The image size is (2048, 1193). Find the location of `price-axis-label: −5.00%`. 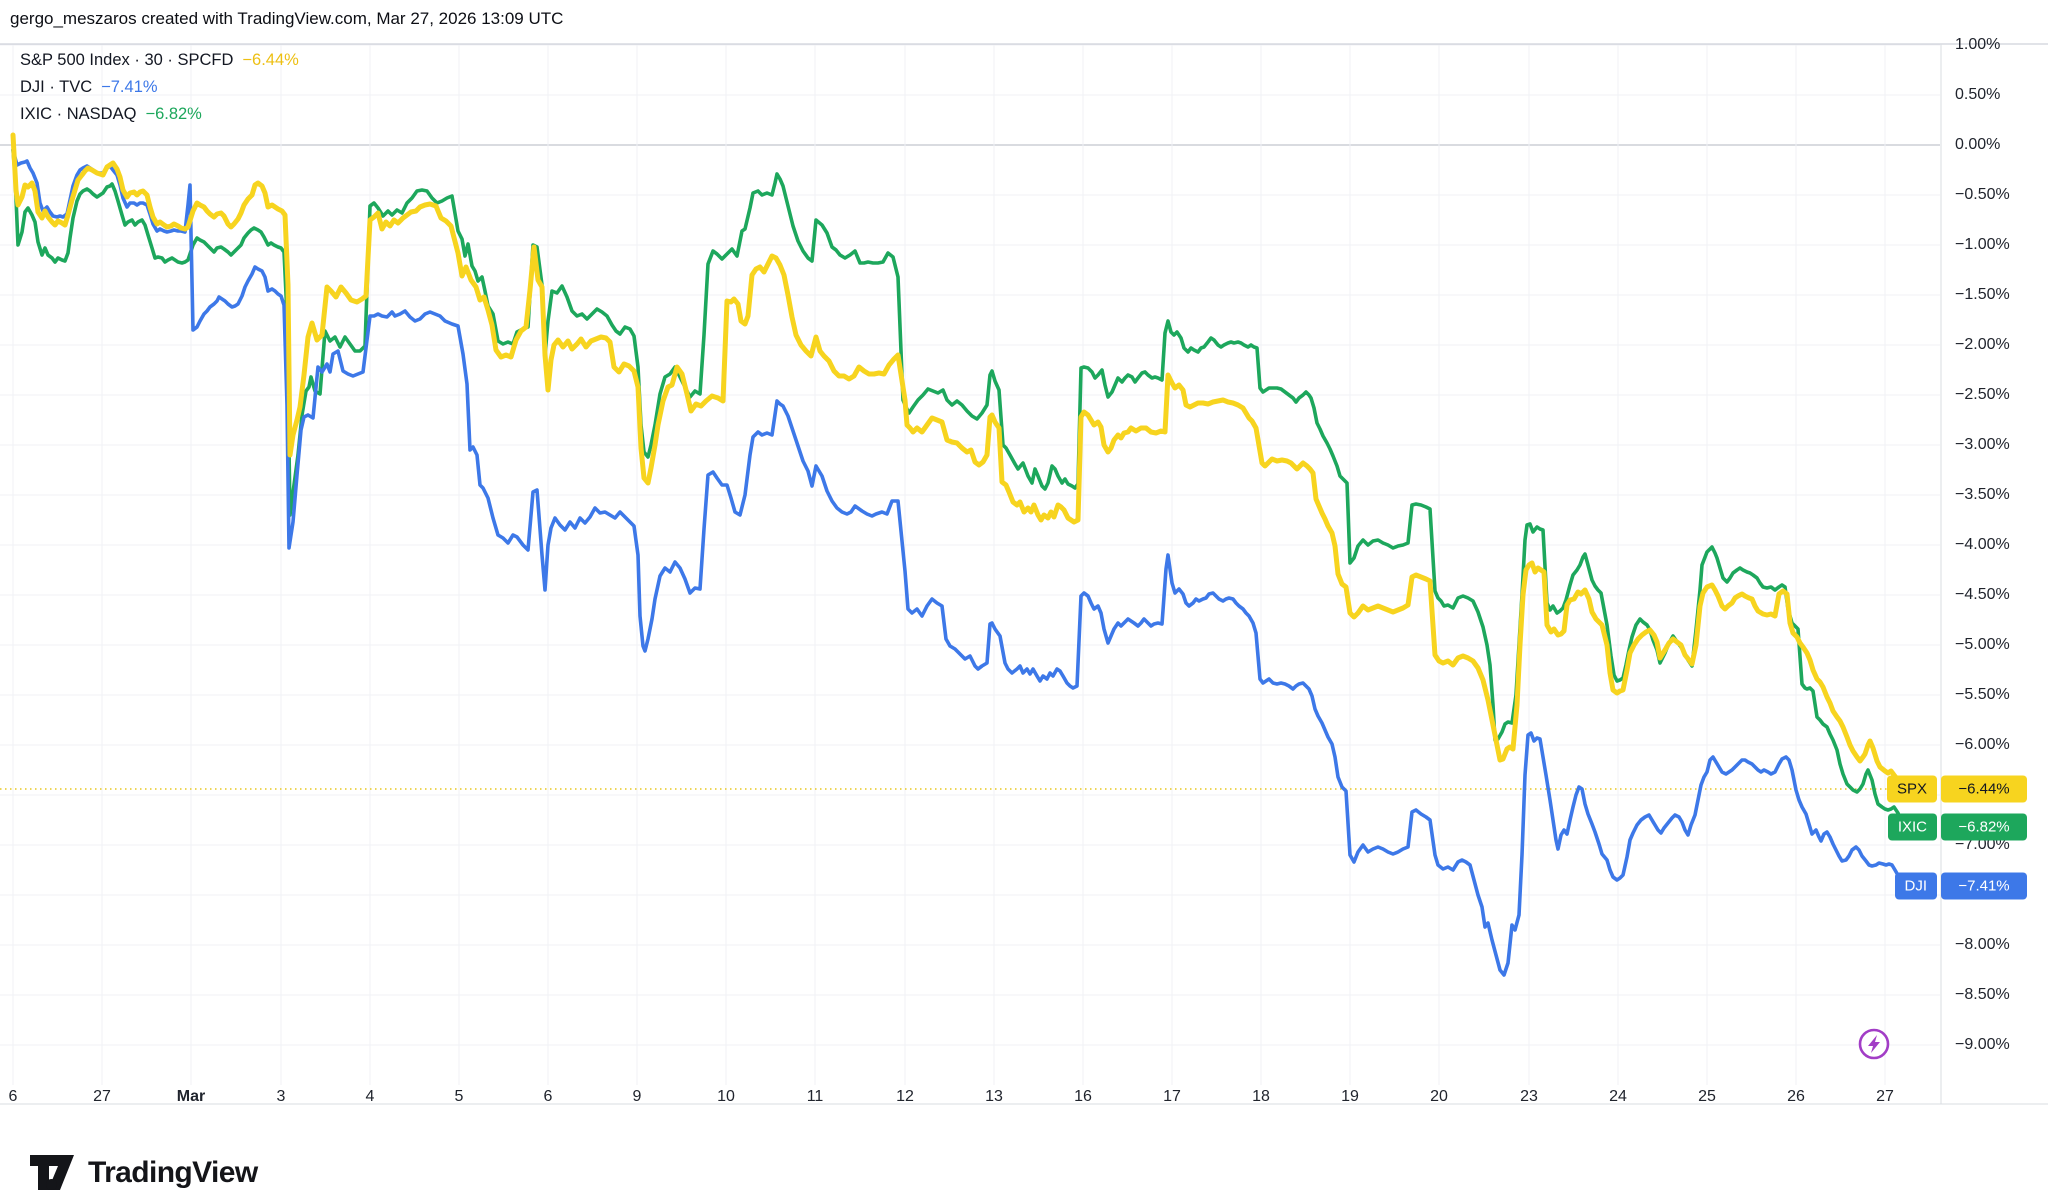

price-axis-label: −5.00% is located at coordinates (1982, 644).